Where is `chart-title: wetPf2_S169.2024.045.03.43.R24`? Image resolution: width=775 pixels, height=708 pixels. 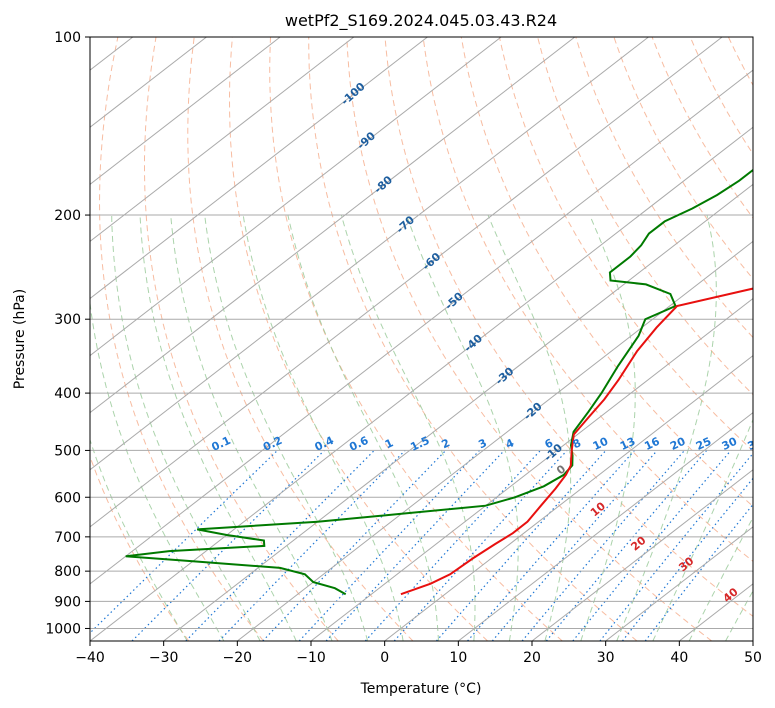
chart-title: wetPf2_S169.2024.045.03.43.R24 is located at coordinates (421, 21).